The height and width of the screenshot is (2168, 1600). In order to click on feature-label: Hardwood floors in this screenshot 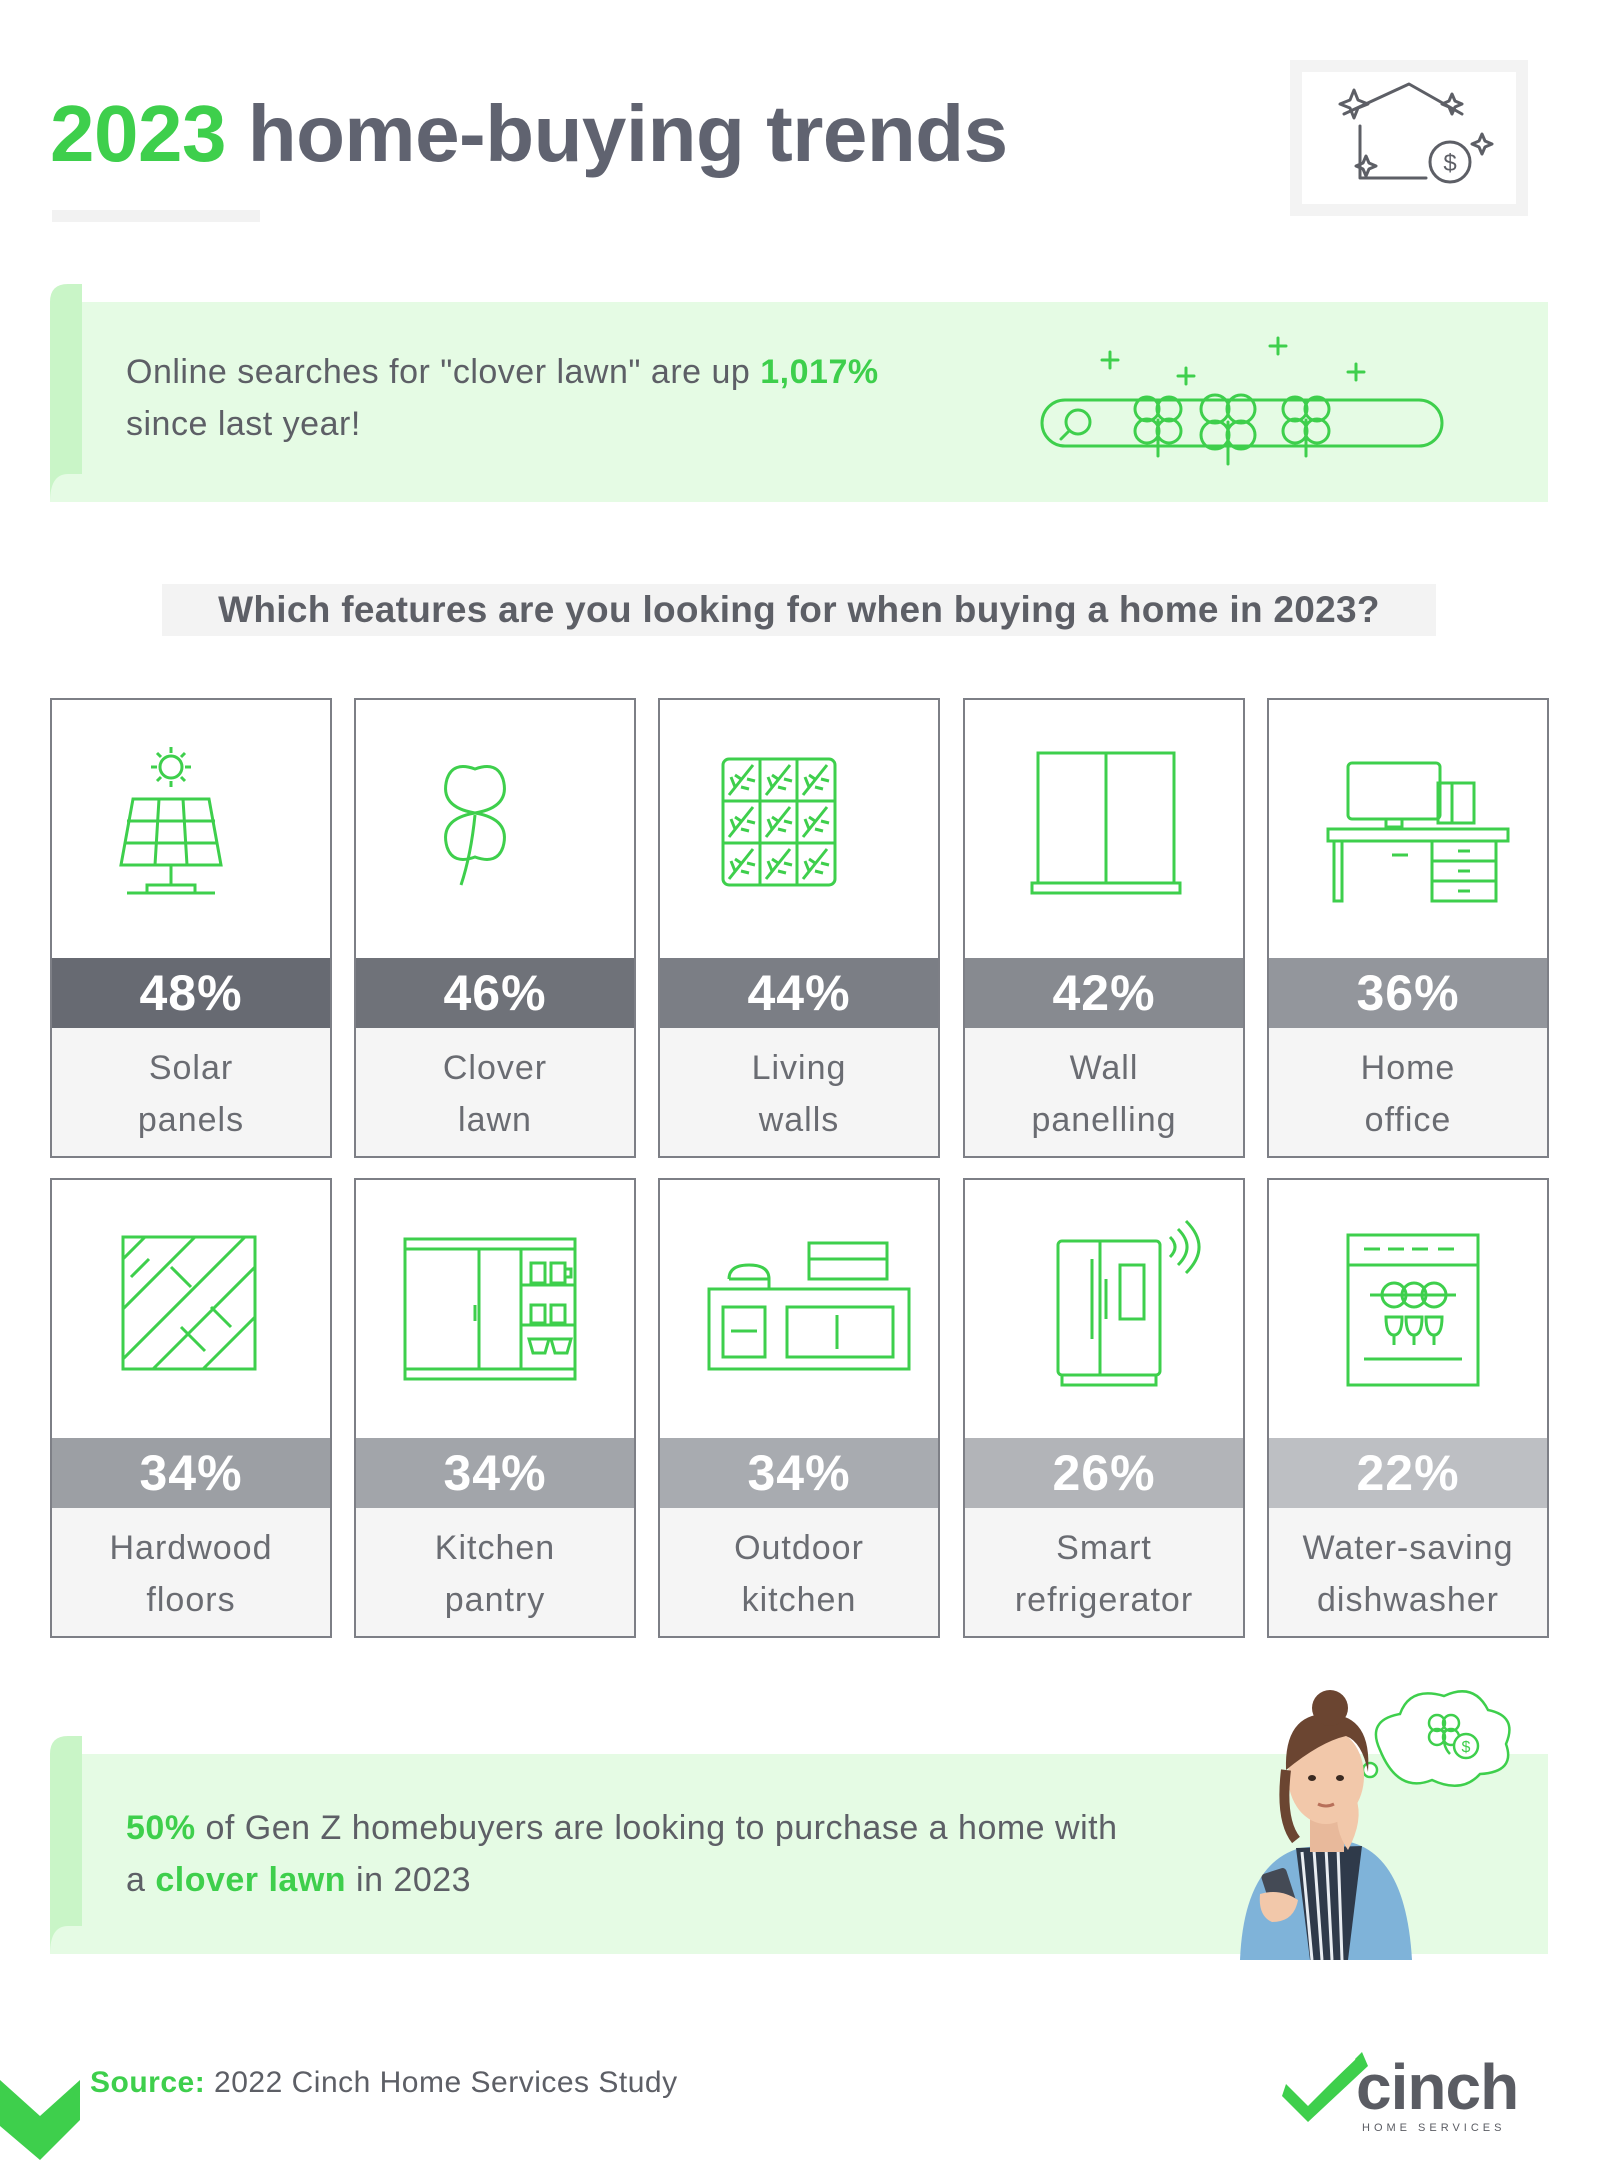, I will do `click(191, 1572)`.